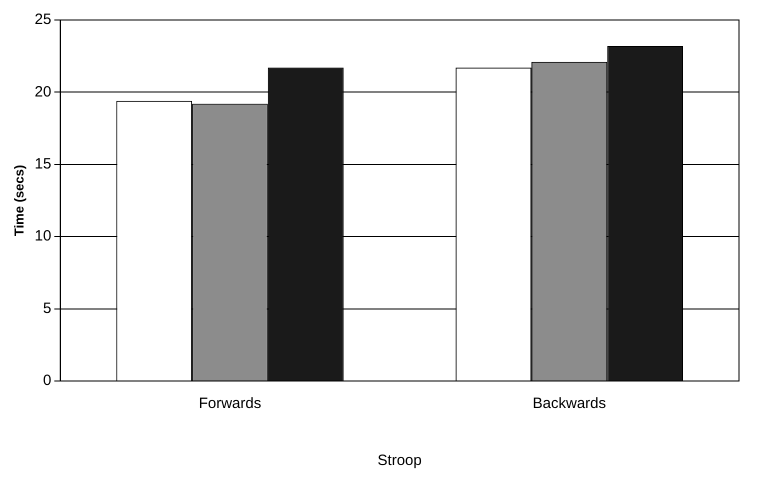 The height and width of the screenshot is (482, 767). I want to click on y-axis-title: Time (secs), so click(18, 200).